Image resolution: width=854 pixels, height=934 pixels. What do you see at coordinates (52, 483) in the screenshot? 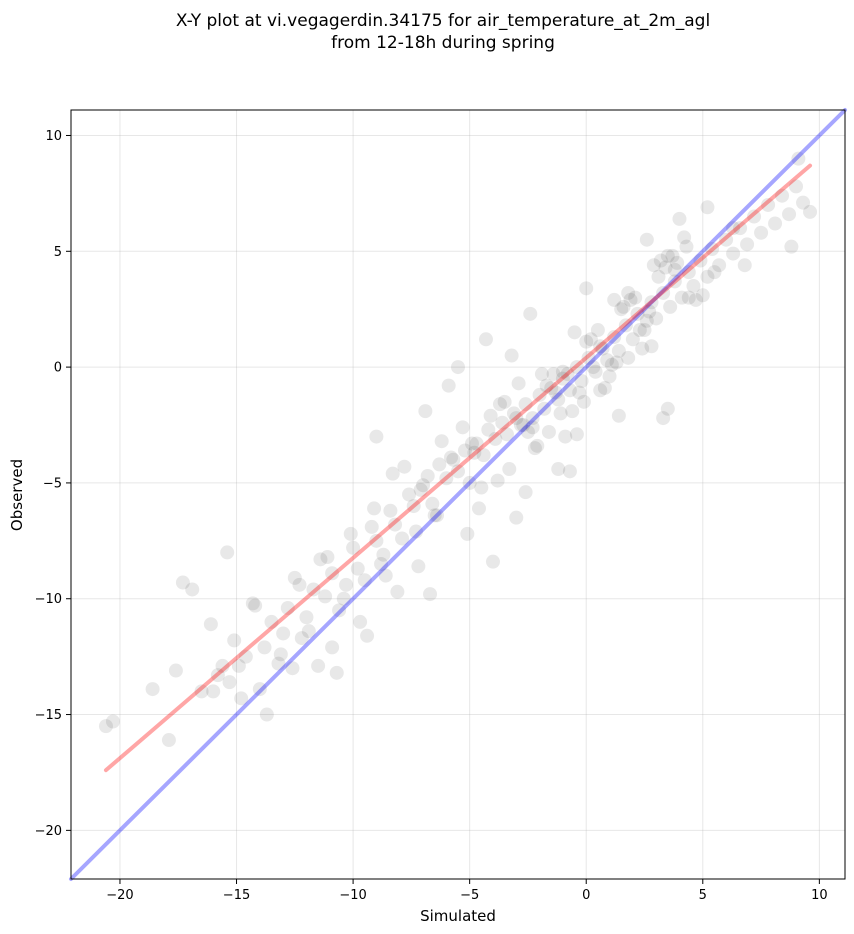
I see `y-tick-label: −5` at bounding box center [52, 483].